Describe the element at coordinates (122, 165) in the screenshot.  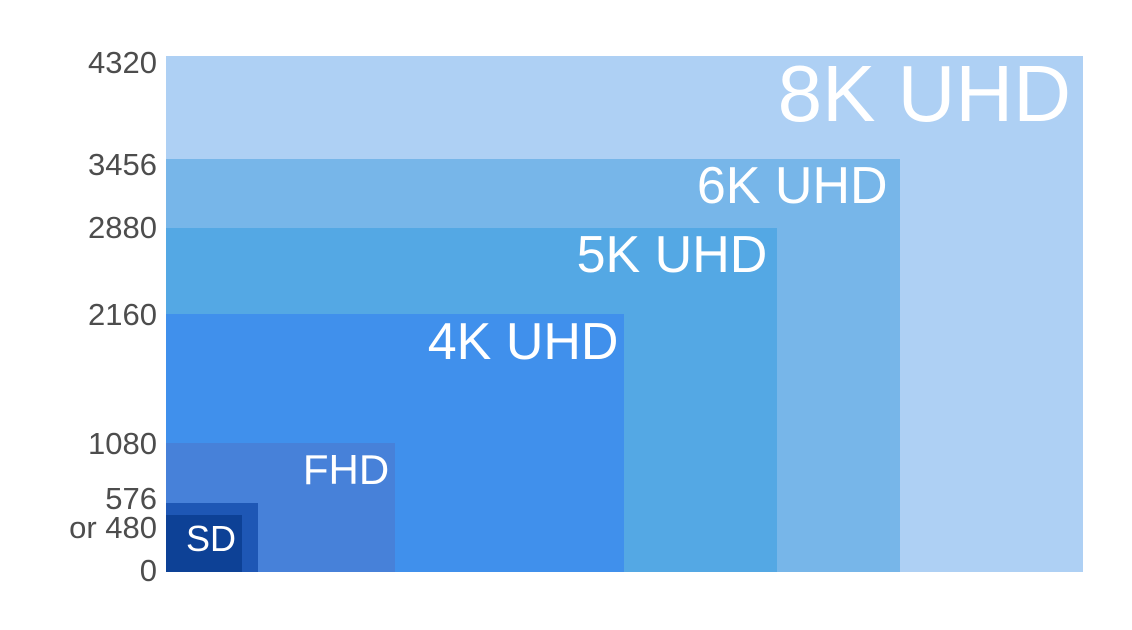
I see `axis-tick-3456: 3456` at that location.